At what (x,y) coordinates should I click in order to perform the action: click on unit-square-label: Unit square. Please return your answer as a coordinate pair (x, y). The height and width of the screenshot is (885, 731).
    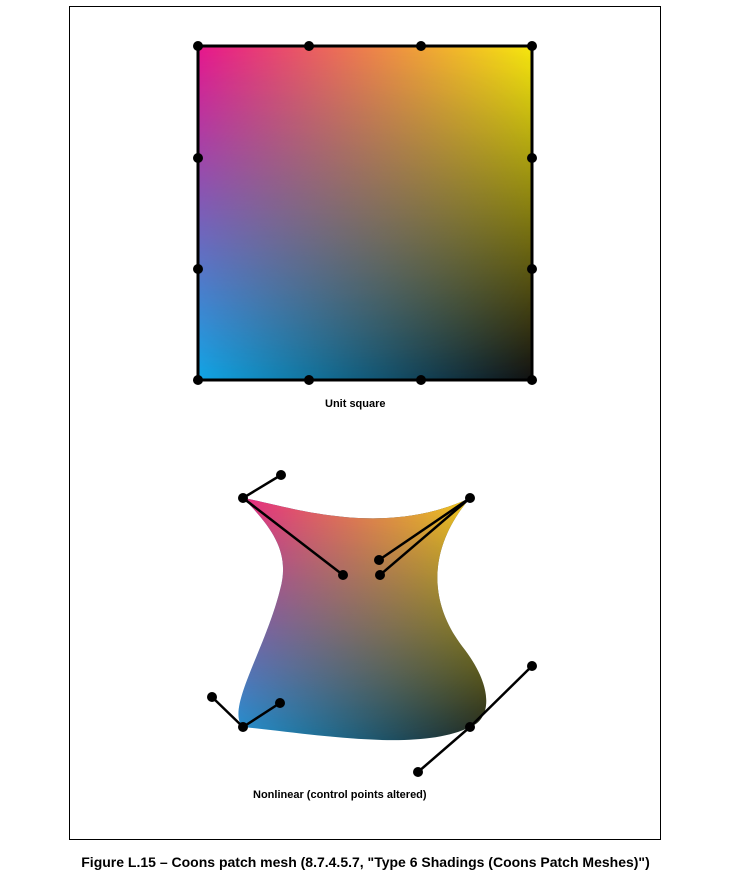
    Looking at the image, I should click on (355, 404).